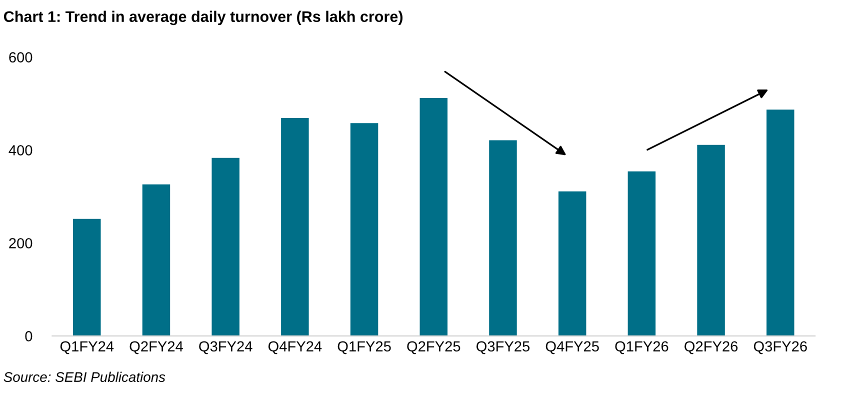 The image size is (842, 399). Describe the element at coordinates (711, 347) in the screenshot. I see `x-tick-label: Q2FY26` at that location.